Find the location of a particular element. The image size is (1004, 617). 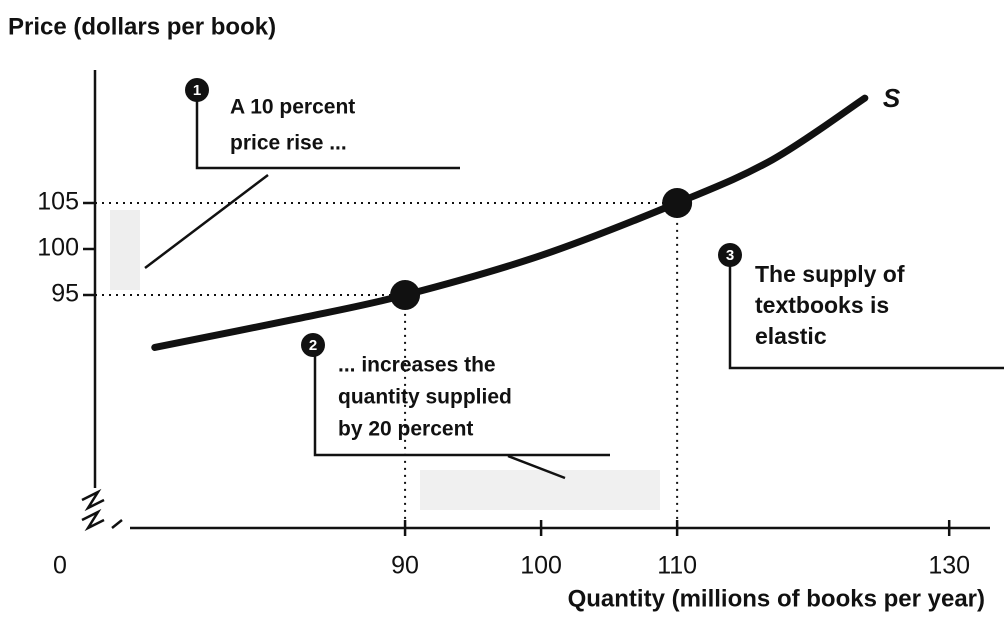

callout-number: 2 is located at coordinates (313, 345).